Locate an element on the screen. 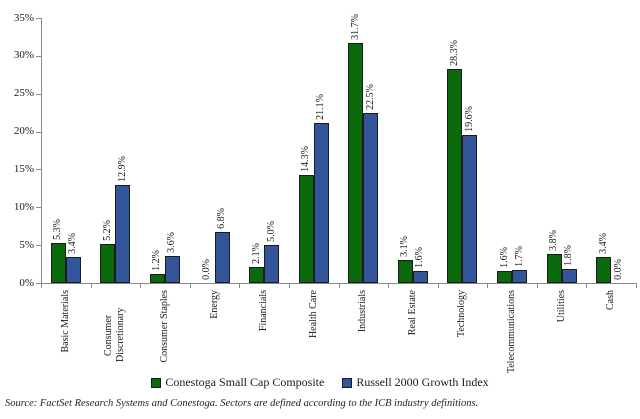  category-label: Technology is located at coordinates (462, 314).